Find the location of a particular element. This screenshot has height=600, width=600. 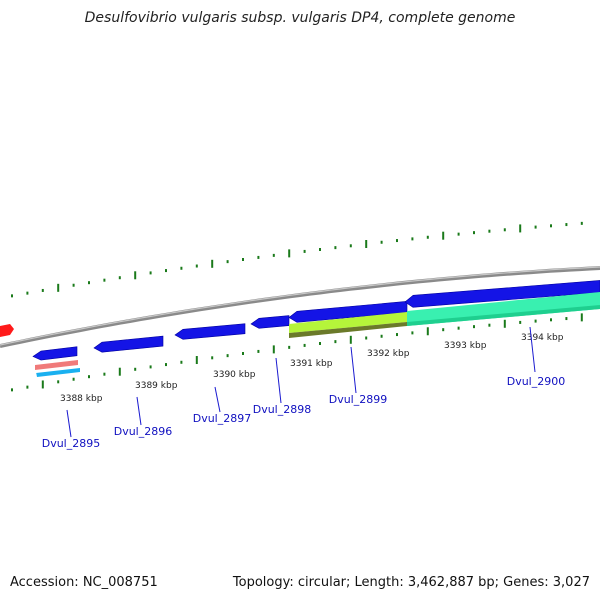

kbp-label-3388: 3388 kbp is located at coordinates (81, 399).